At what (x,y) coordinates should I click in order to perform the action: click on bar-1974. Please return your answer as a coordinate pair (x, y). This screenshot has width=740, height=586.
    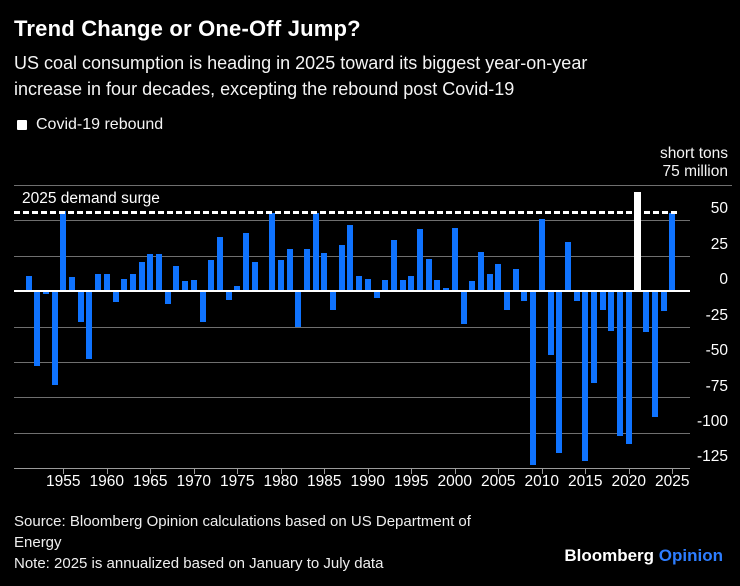
    Looking at the image, I should click on (228, 295).